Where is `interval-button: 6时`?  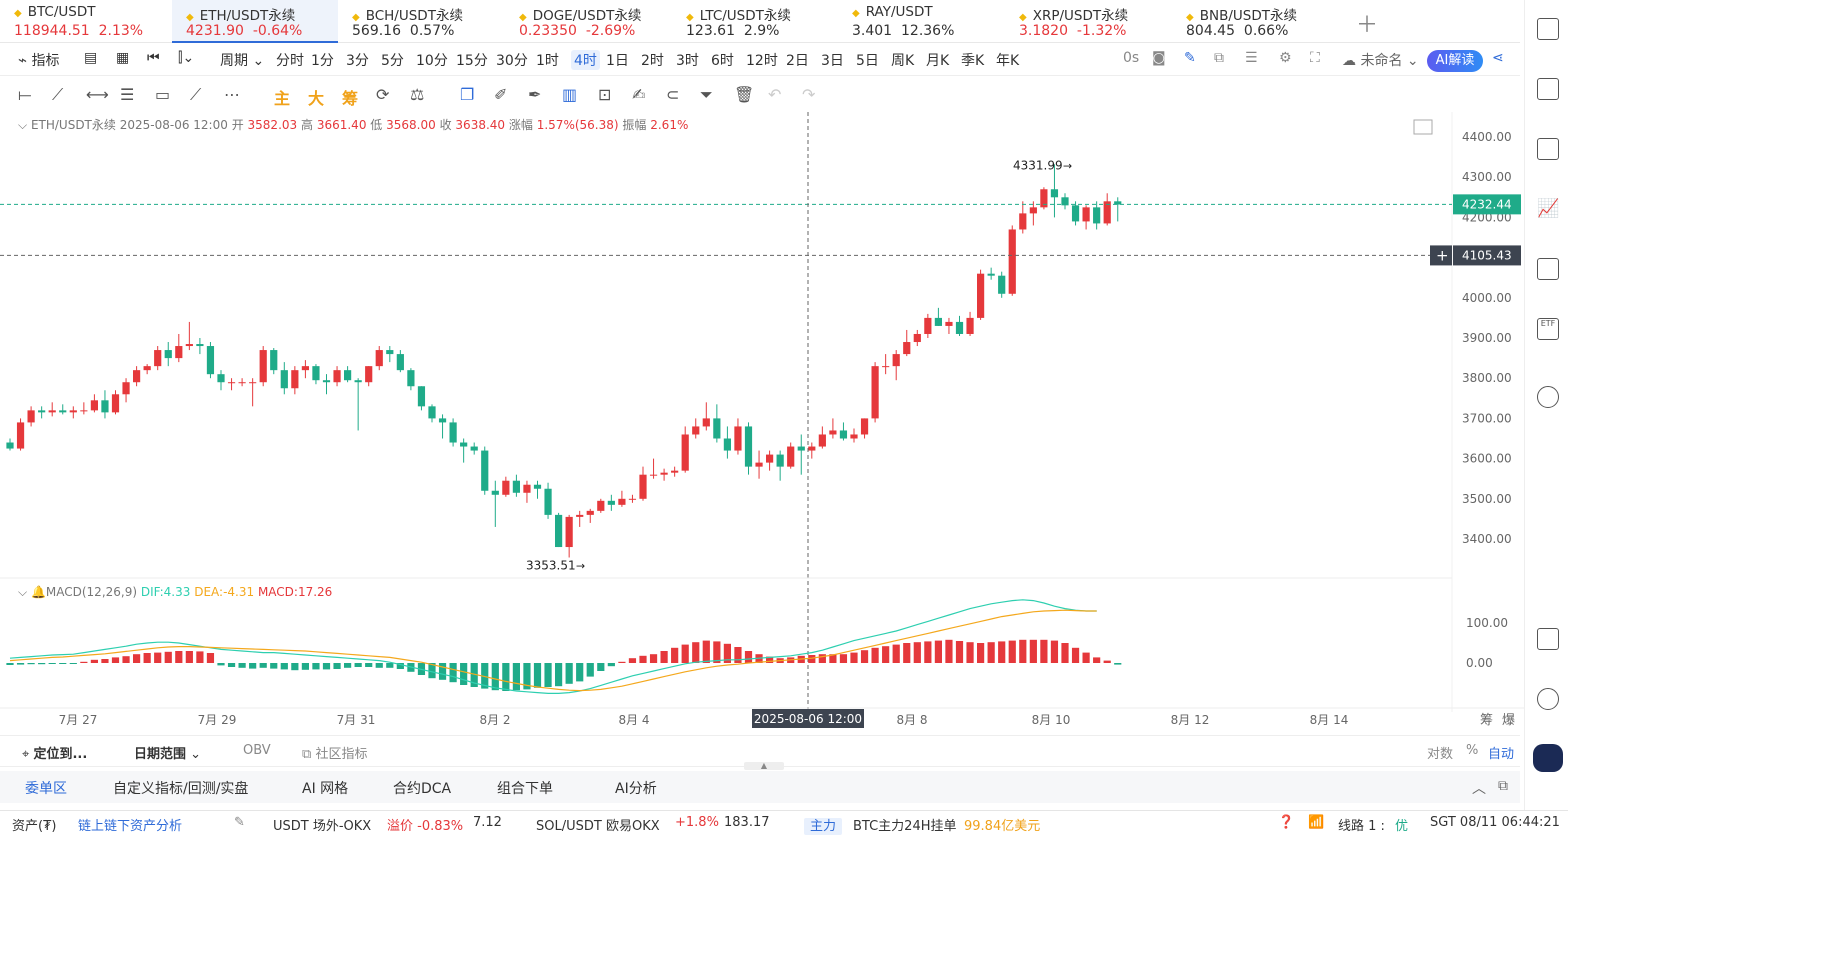
interval-button: 6时 is located at coordinates (722, 61).